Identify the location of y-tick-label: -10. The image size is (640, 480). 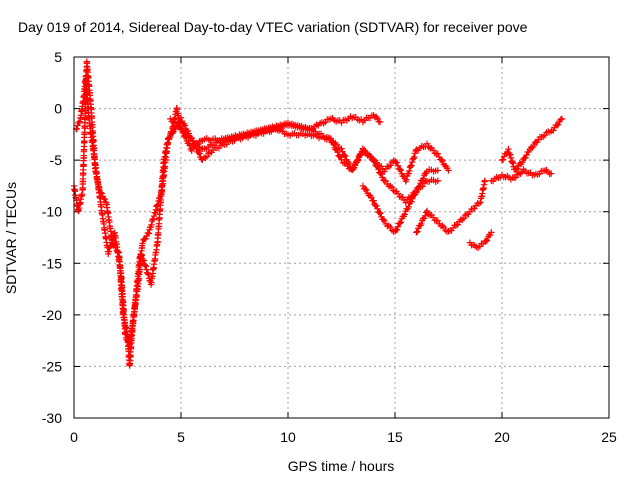
(52, 212).